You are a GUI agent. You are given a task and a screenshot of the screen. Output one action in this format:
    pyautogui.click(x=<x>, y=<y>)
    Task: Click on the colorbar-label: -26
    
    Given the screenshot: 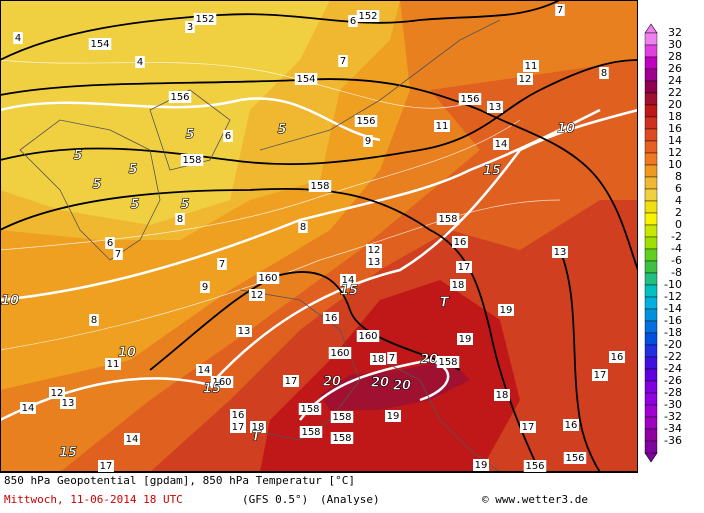 What is the action you would take?
    pyautogui.click(x=673, y=380)
    